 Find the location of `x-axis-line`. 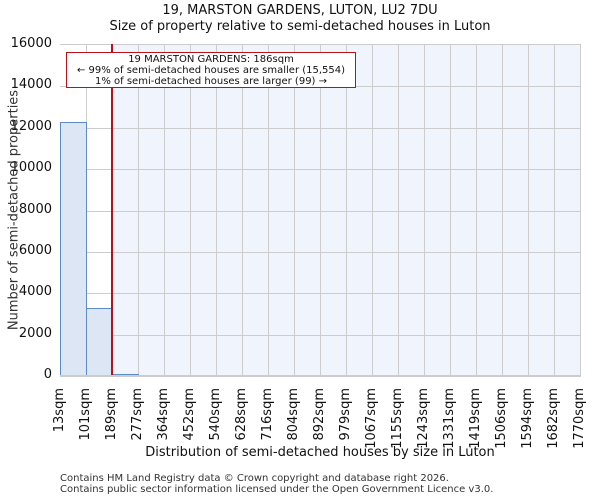

x-axis-line is located at coordinates (320, 376).